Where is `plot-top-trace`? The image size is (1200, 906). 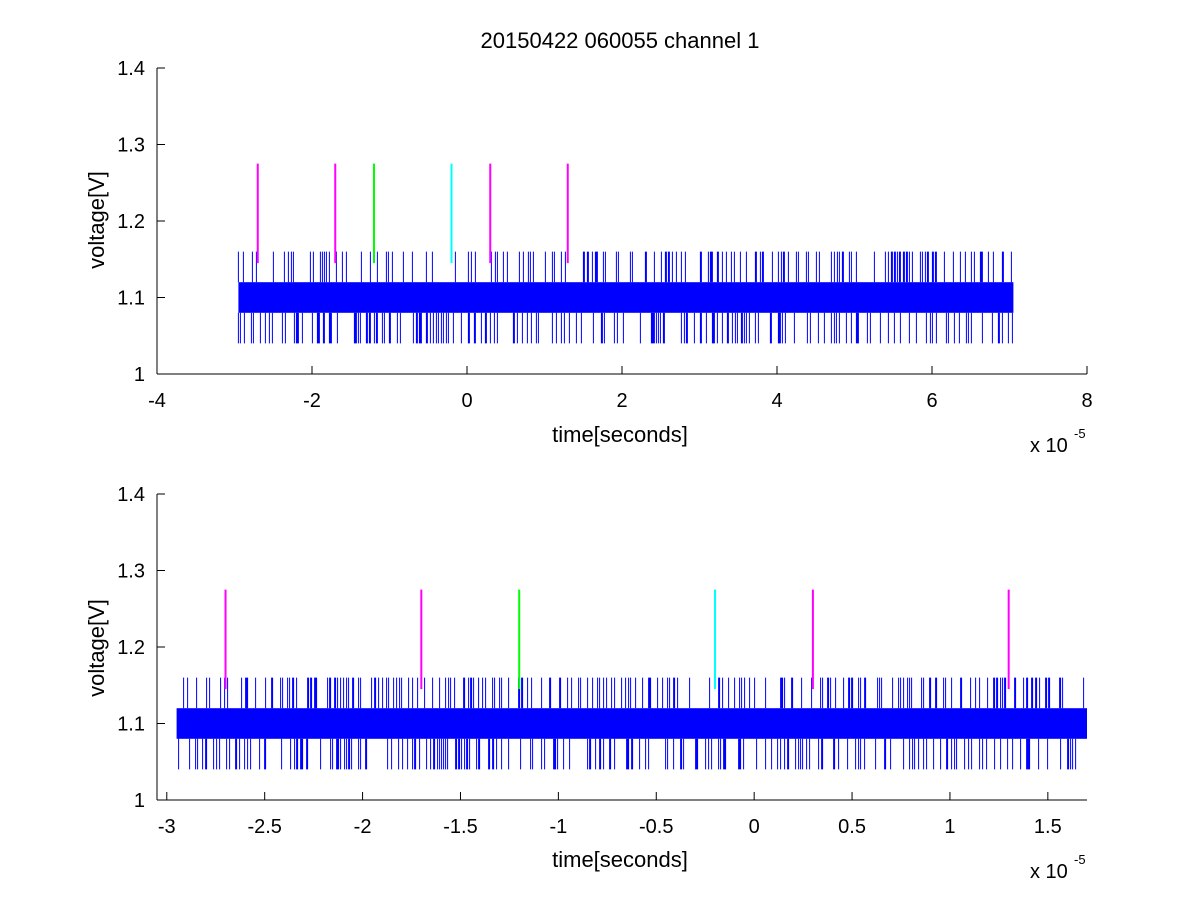 plot-top-trace is located at coordinates (625, 297).